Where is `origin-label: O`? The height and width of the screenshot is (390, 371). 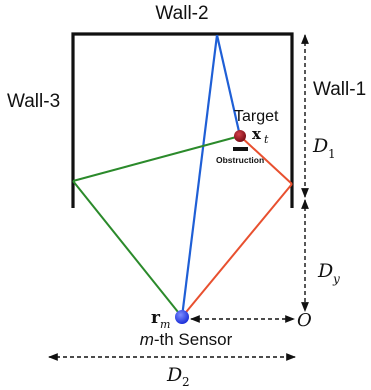 origin-label: O is located at coordinates (304, 320).